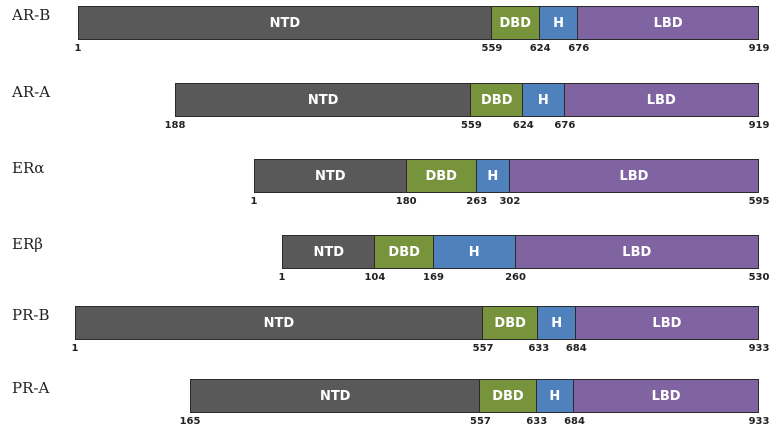 This screenshot has width=771, height=445. I want to click on receptor-row: PR-A NTD DBD H LBD 165 557 633 684 933, so click(385, 412).